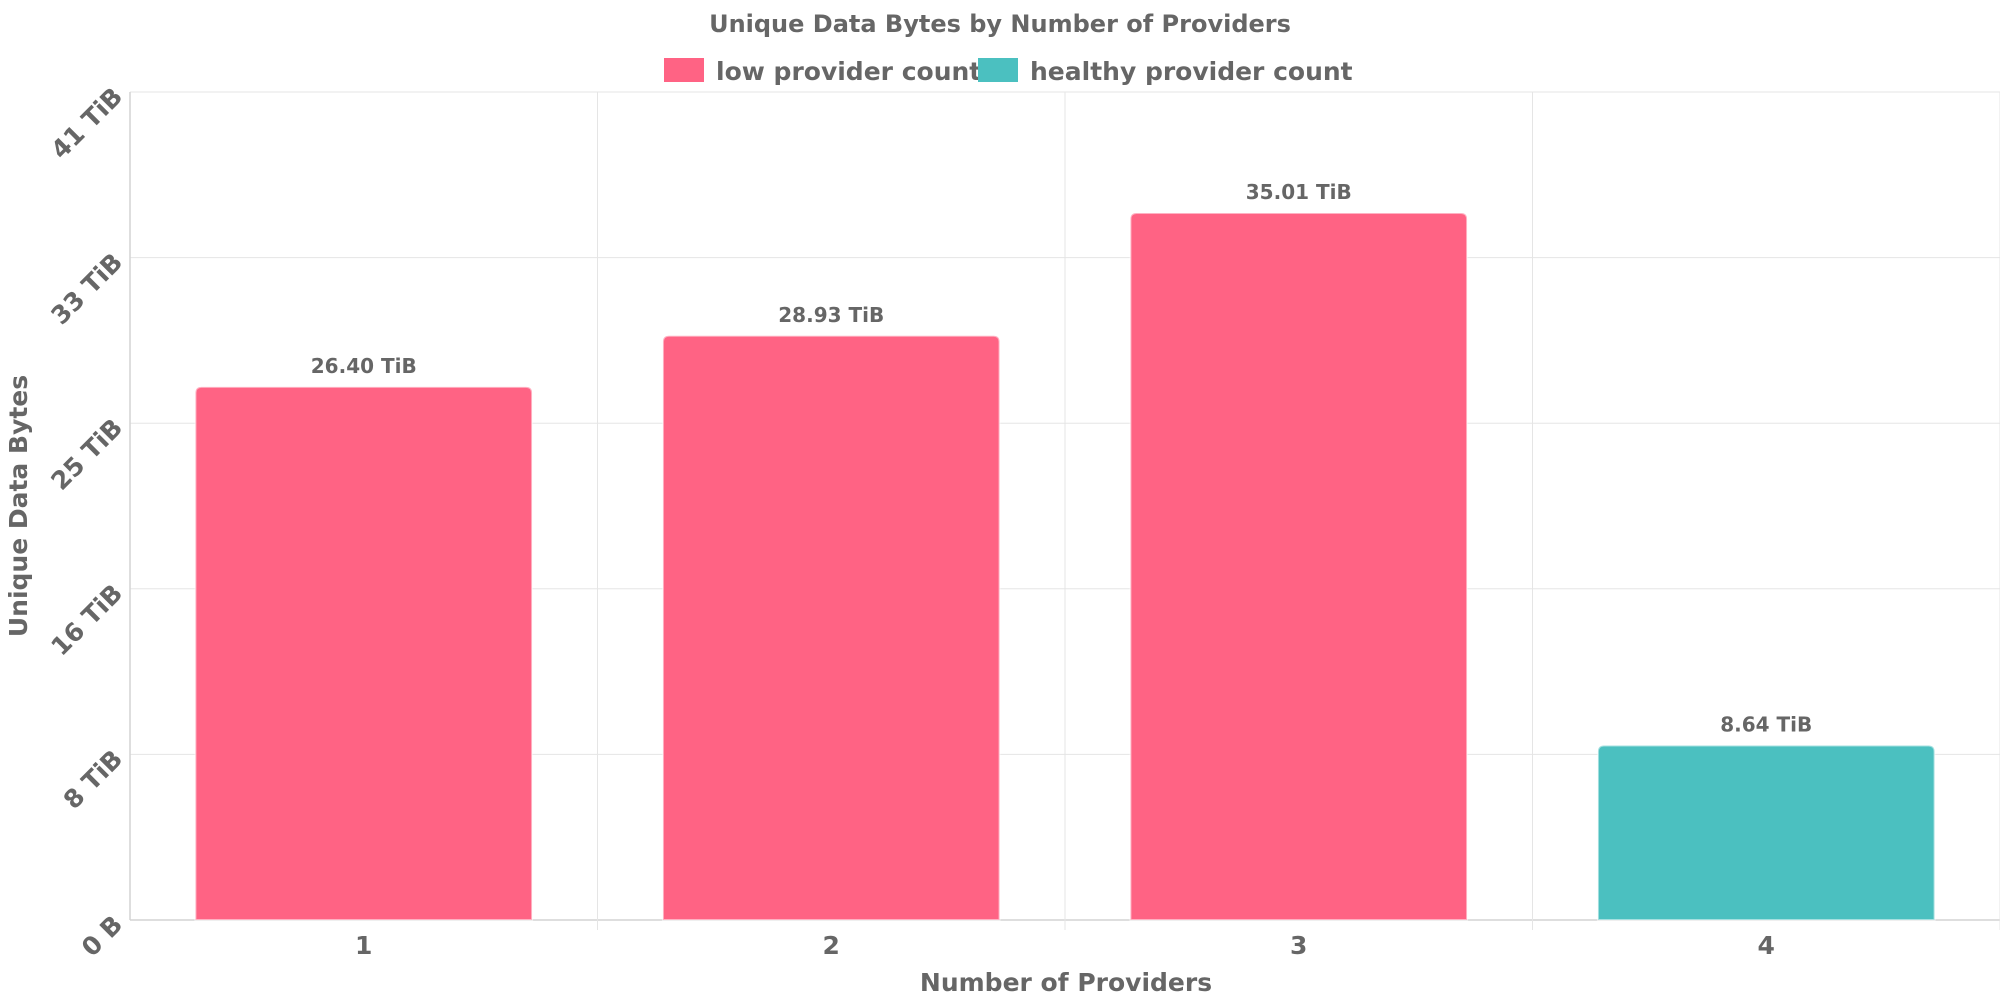 The width and height of the screenshot is (2000, 1000). What do you see at coordinates (1766, 725) in the screenshot?
I see `value-label-4: 8.64 TiB` at bounding box center [1766, 725].